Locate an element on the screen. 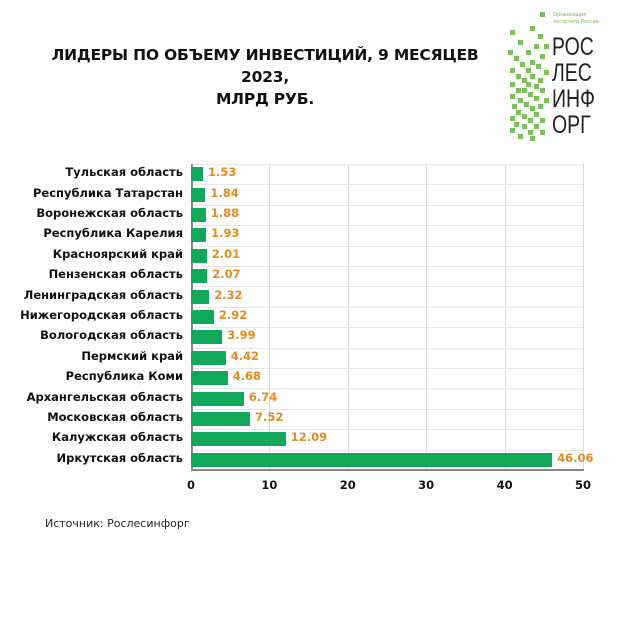  logo-word-line: ИНФ is located at coordinates (573, 99).